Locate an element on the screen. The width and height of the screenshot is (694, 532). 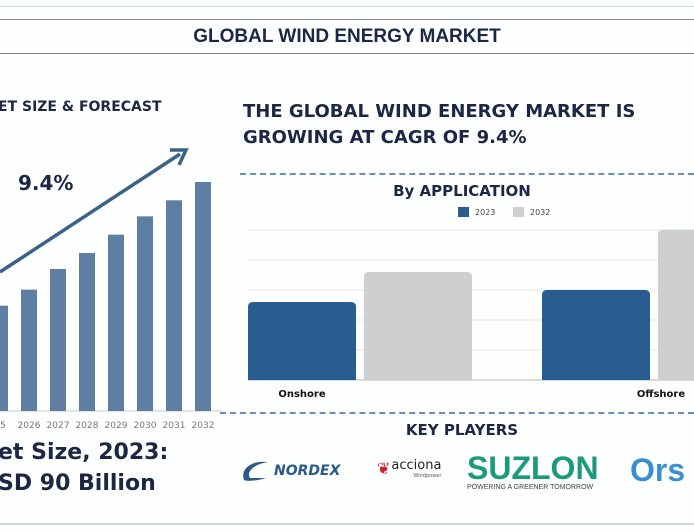
legend-2023: 2023 is located at coordinates (476, 212).